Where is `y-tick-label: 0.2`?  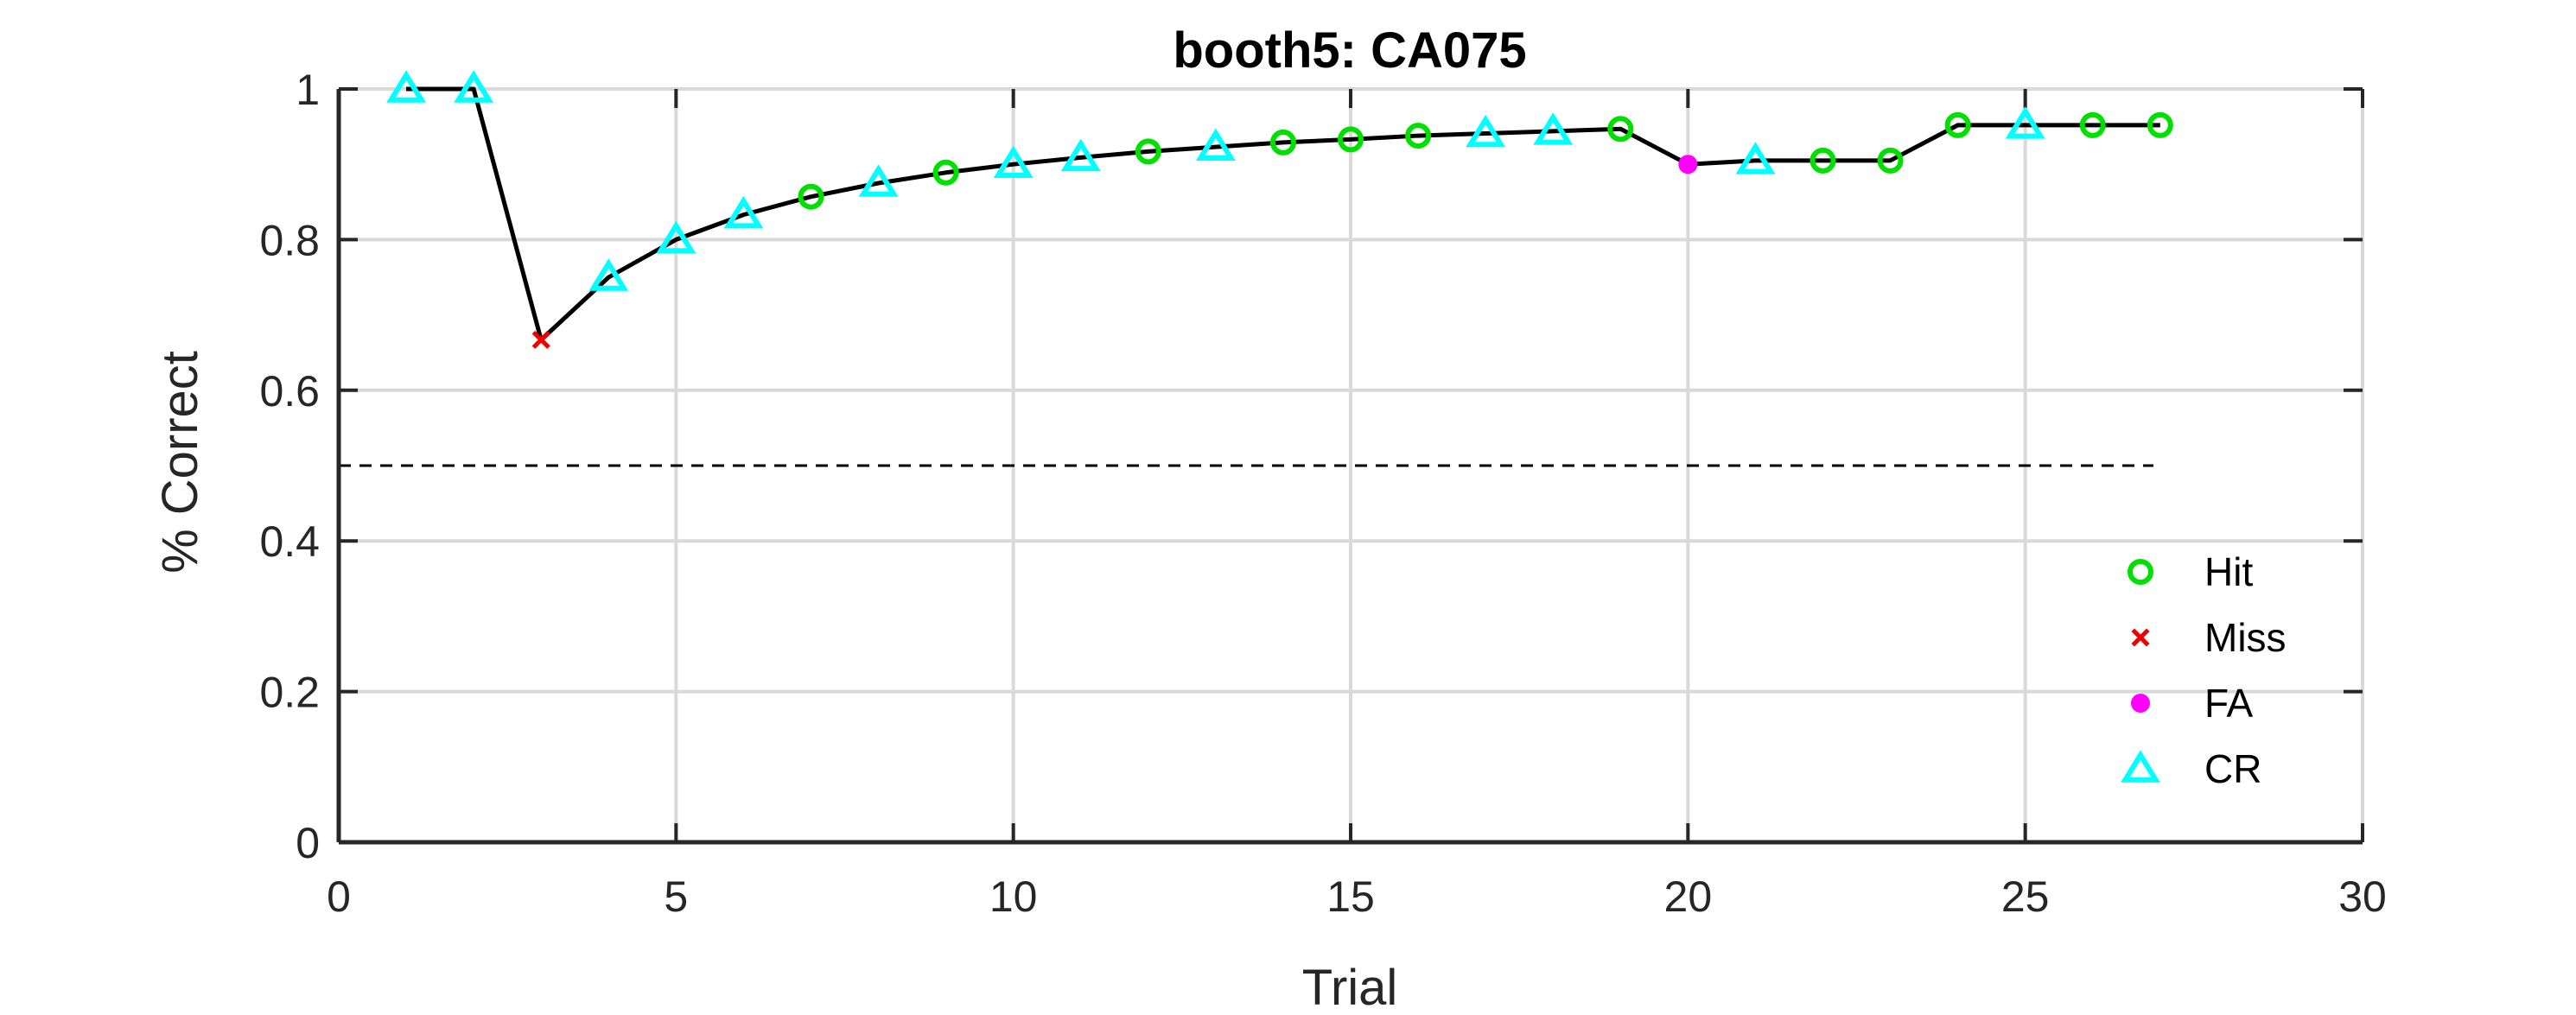
y-tick-label: 0.2 is located at coordinates (290, 693).